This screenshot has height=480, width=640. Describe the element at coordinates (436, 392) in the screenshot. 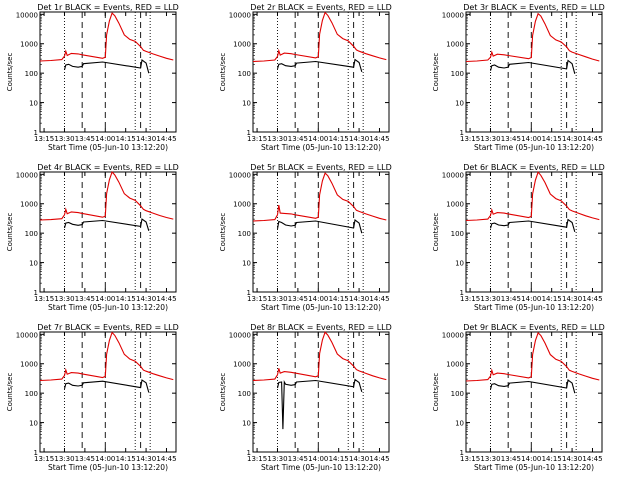

I see `panel-9-ylabel: Counts/sec` at that location.